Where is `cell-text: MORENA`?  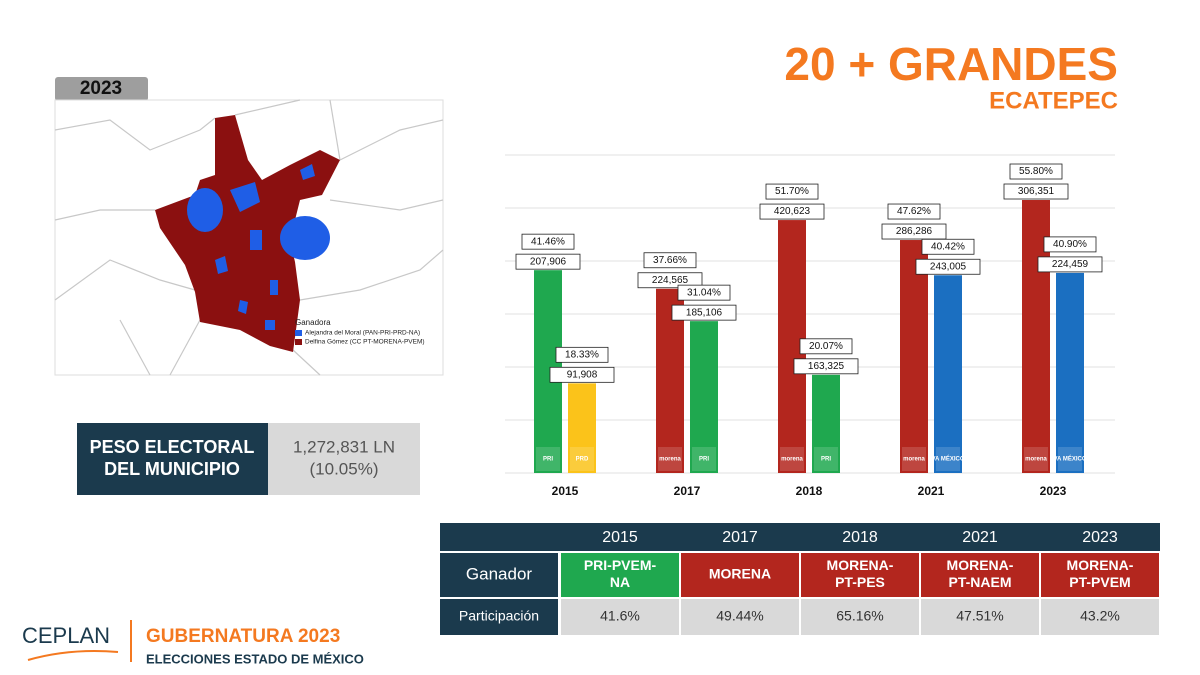 cell-text: MORENA is located at coordinates (740, 574).